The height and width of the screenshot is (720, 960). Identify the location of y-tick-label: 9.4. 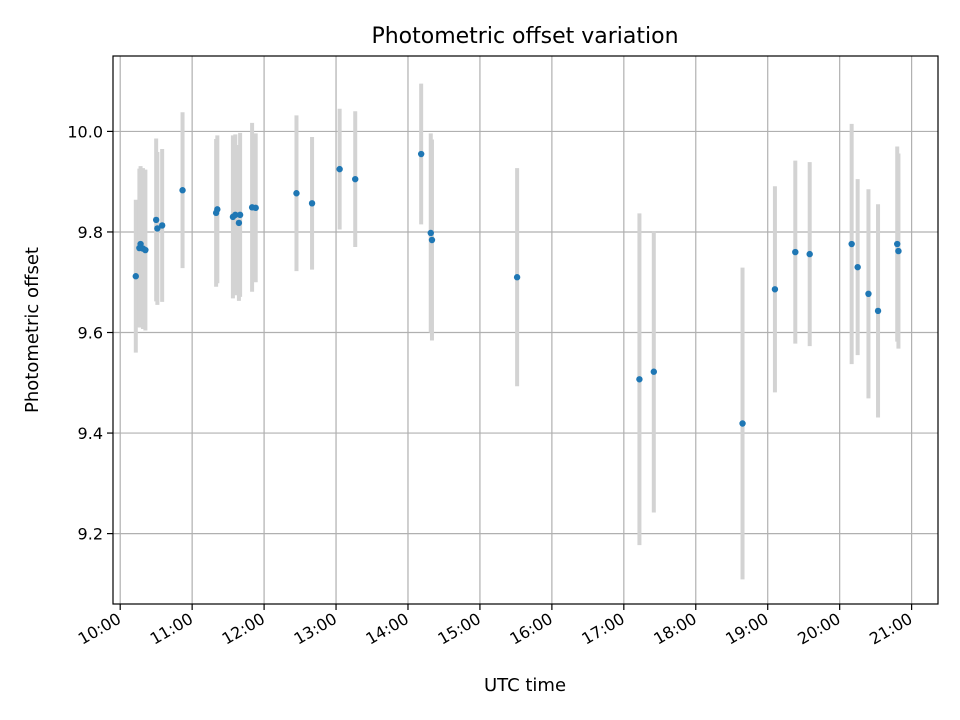
(90, 433).